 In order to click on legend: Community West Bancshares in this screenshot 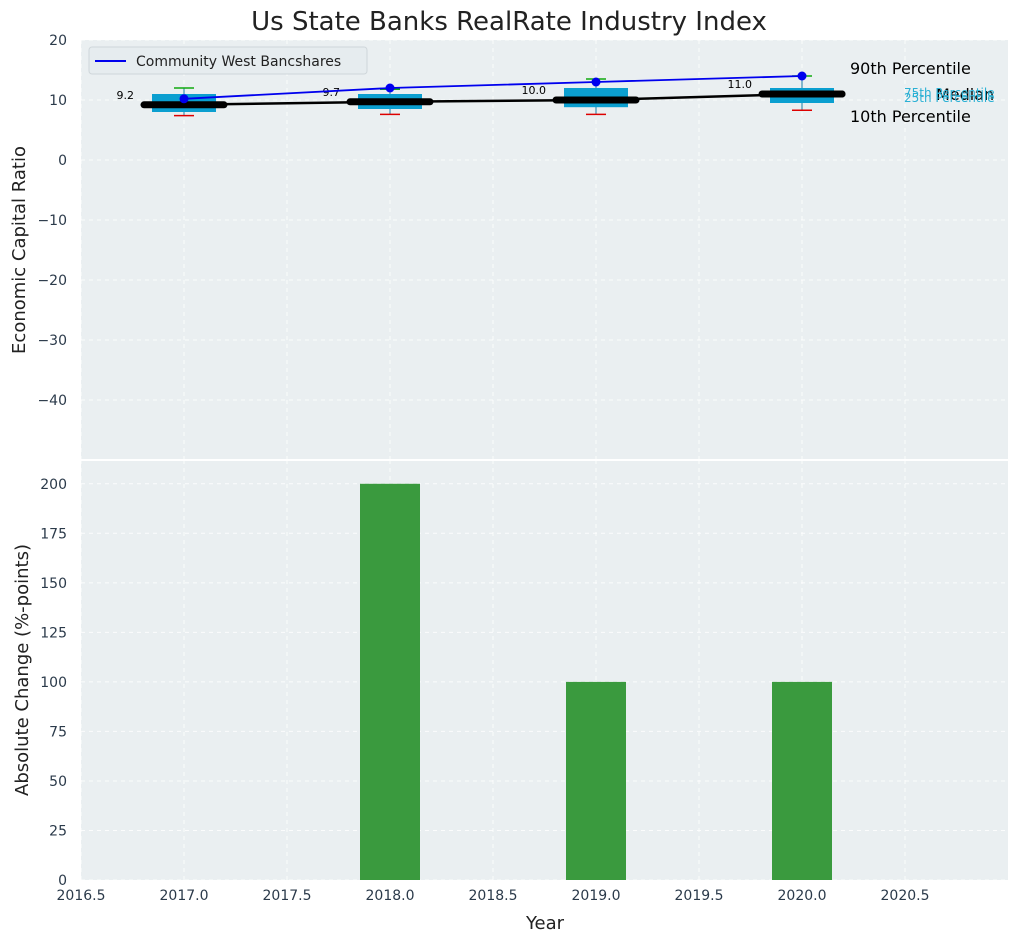, I will do `click(228, 60)`.